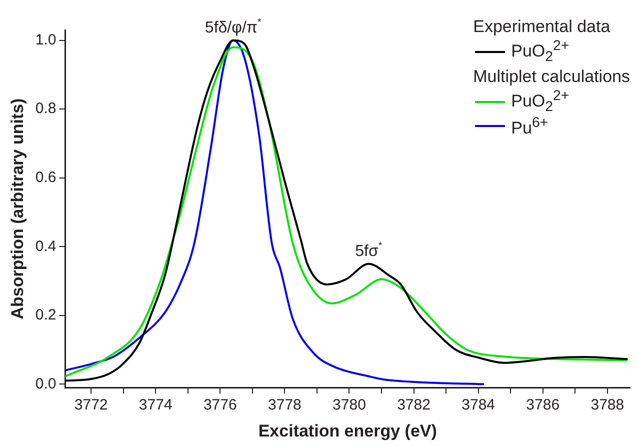 The image size is (638, 446). What do you see at coordinates (607, 405) in the screenshot?
I see `x-tick-label: 3788` at bounding box center [607, 405].